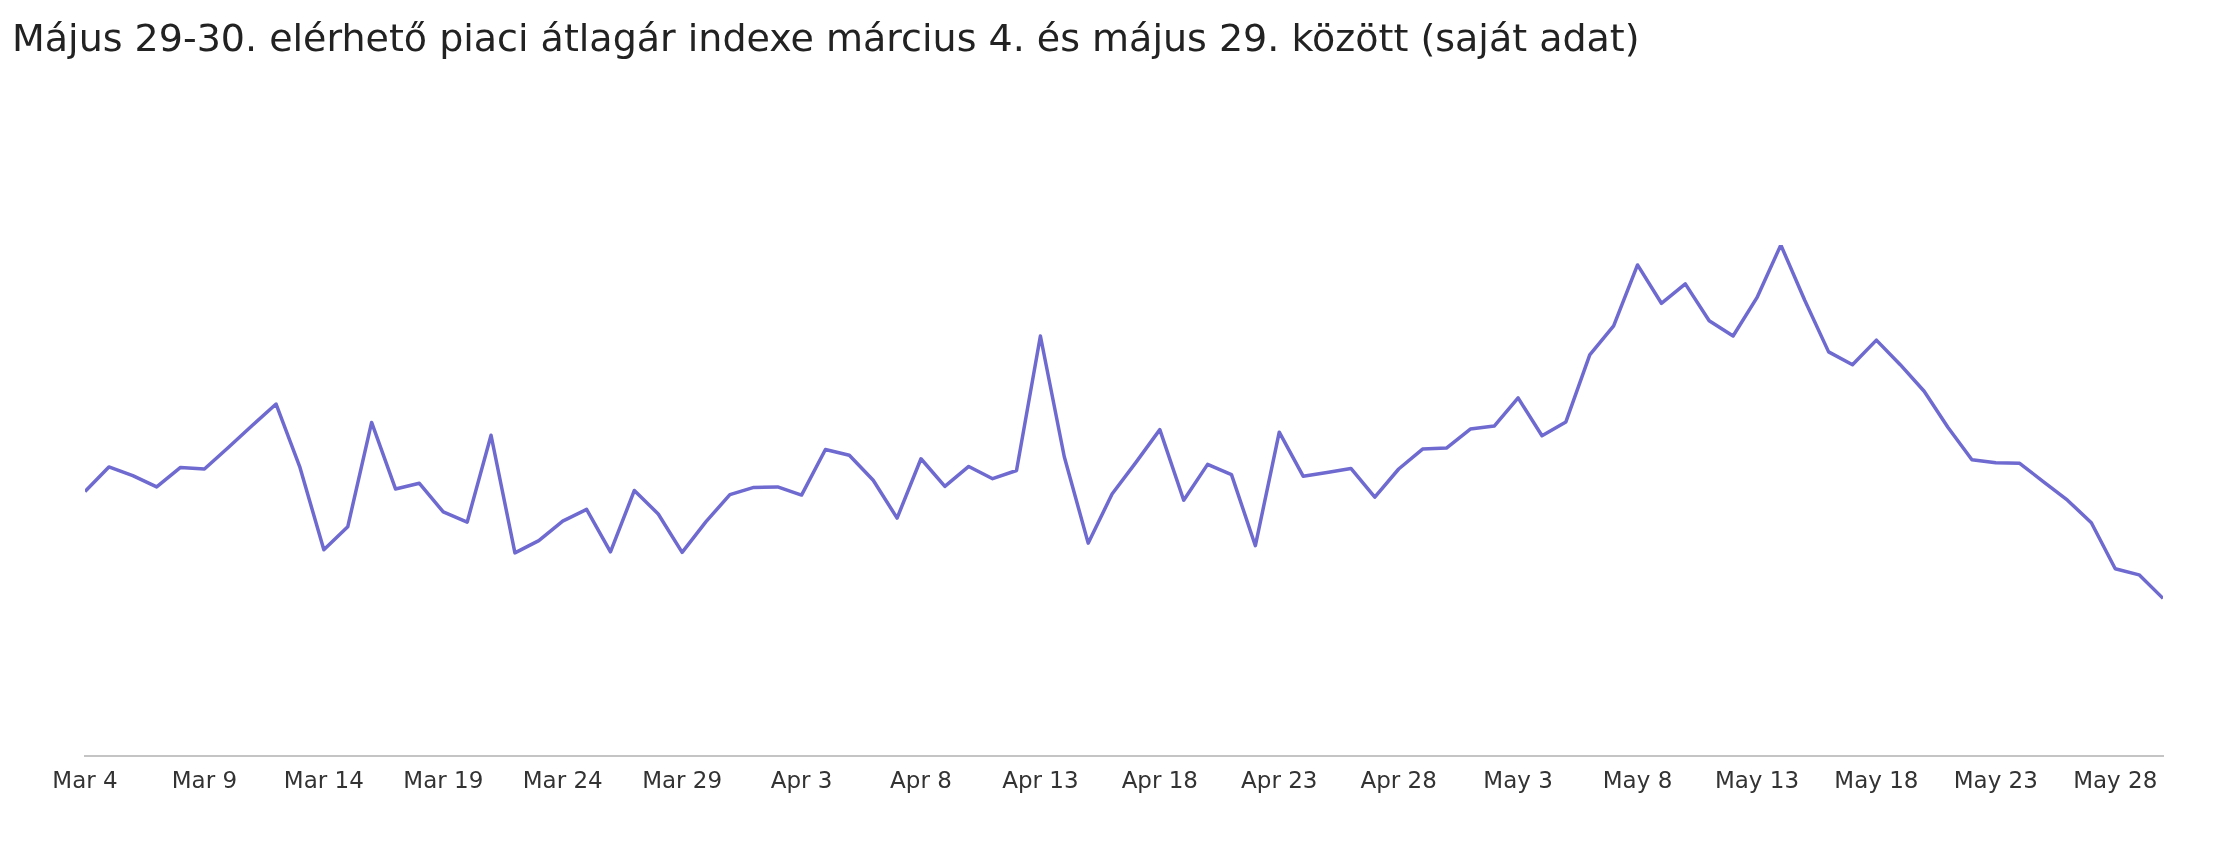 The width and height of the screenshot is (2228, 848). What do you see at coordinates (1876, 780) in the screenshot?
I see `x-tick-label: May 18` at bounding box center [1876, 780].